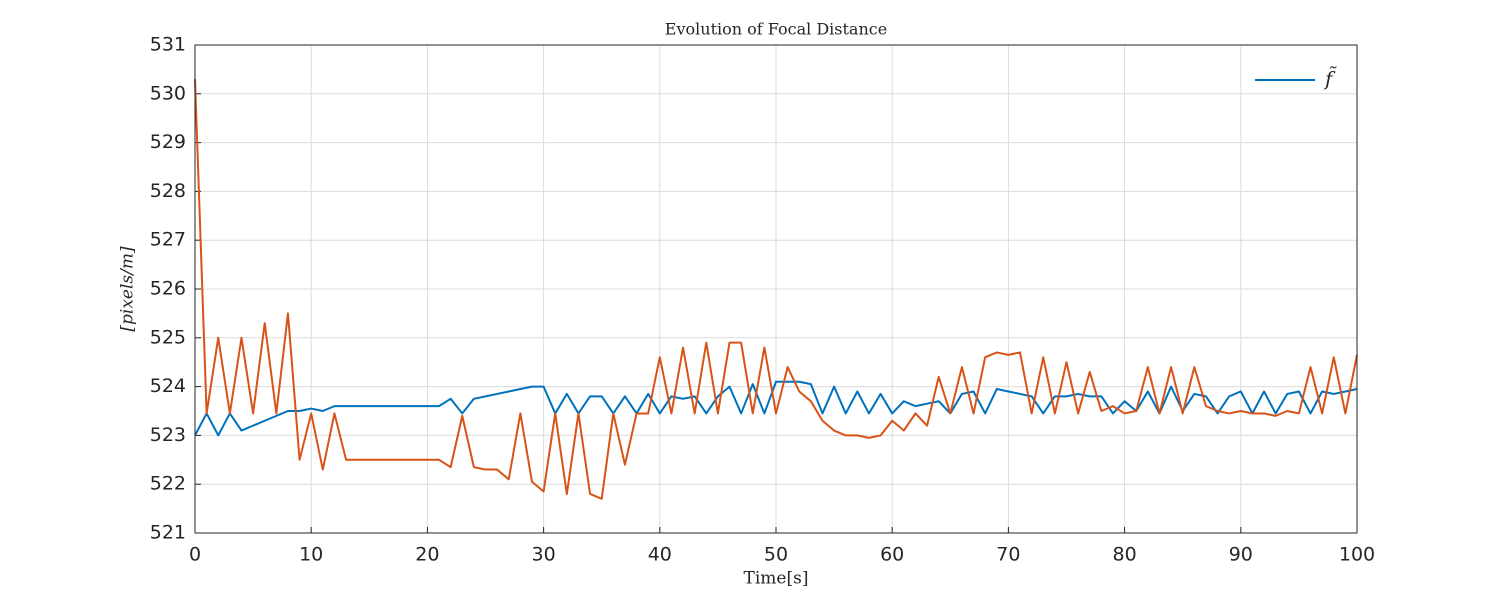  What do you see at coordinates (128, 289) in the screenshot?
I see `y-axis-label: [pixels/m]` at bounding box center [128, 289].